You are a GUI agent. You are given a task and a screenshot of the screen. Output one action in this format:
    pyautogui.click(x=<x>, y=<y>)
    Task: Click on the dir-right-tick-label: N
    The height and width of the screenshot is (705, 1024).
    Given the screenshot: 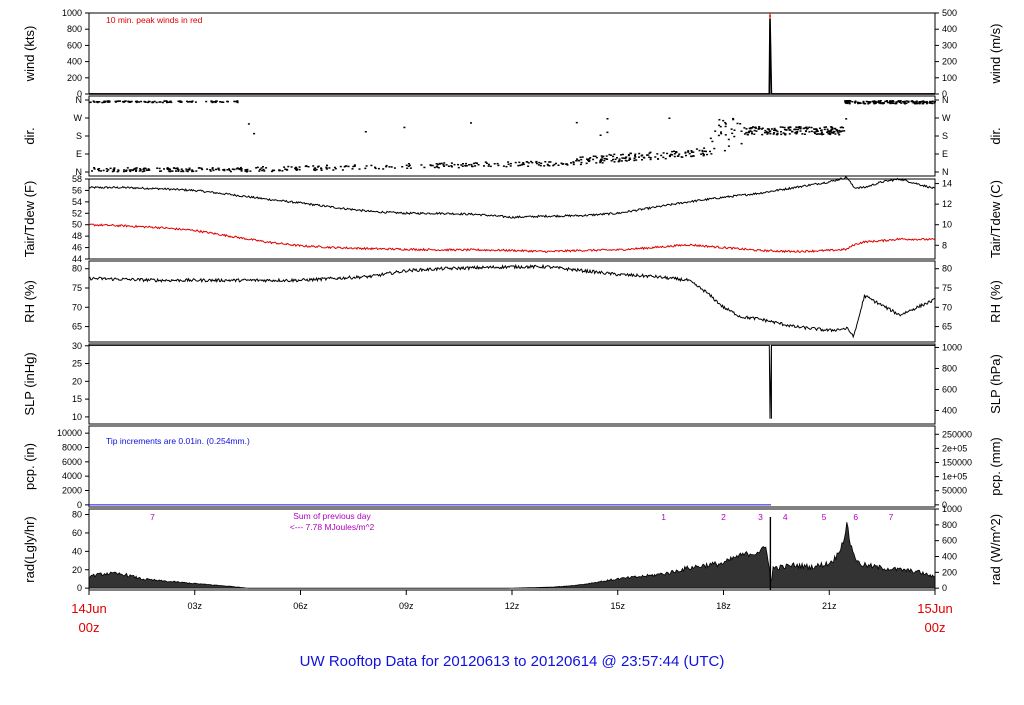 What is the action you would take?
    pyautogui.click(x=945, y=172)
    